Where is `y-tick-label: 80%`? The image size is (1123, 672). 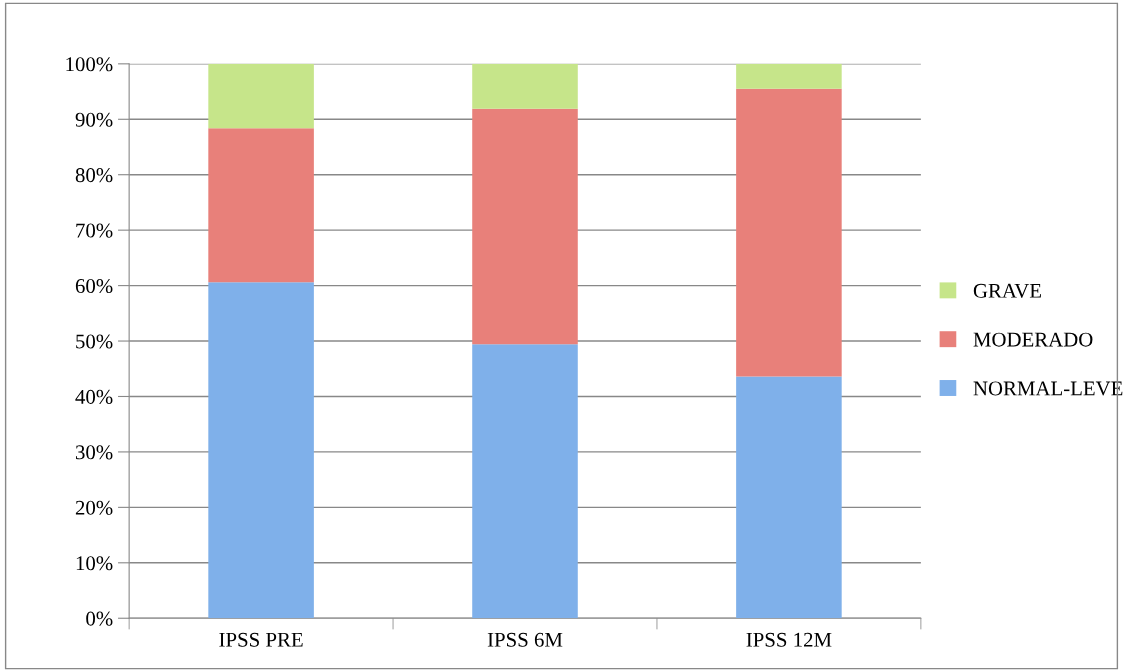 y-tick-label: 80% is located at coordinates (94, 175).